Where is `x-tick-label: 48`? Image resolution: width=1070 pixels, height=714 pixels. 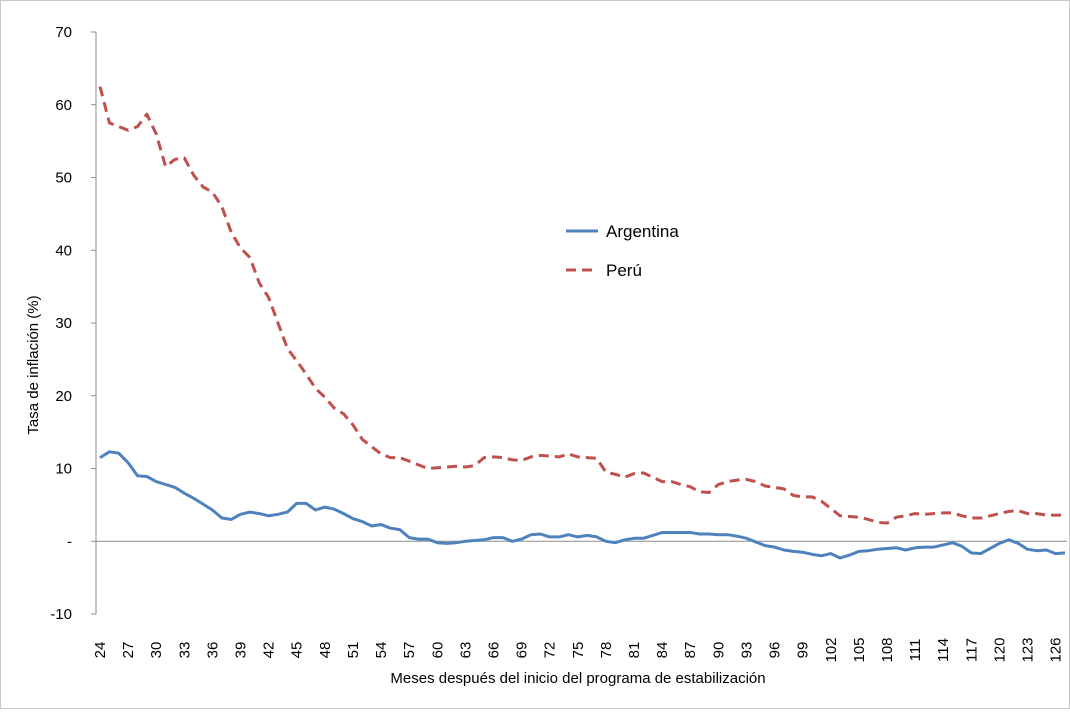 x-tick-label: 48 is located at coordinates (325, 650).